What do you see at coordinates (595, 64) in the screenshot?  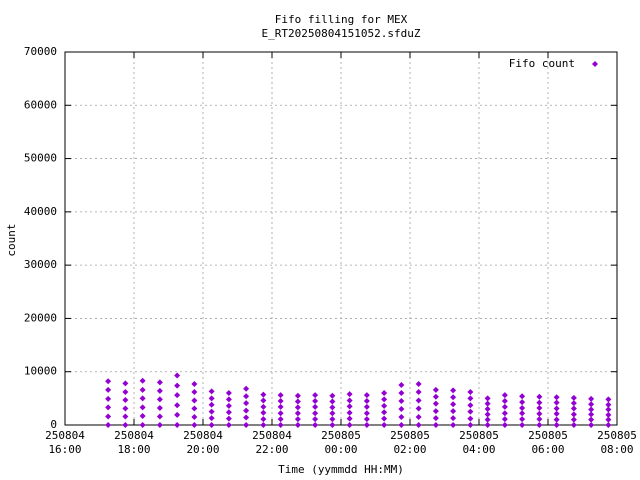 I see `legend-marker` at bounding box center [595, 64].